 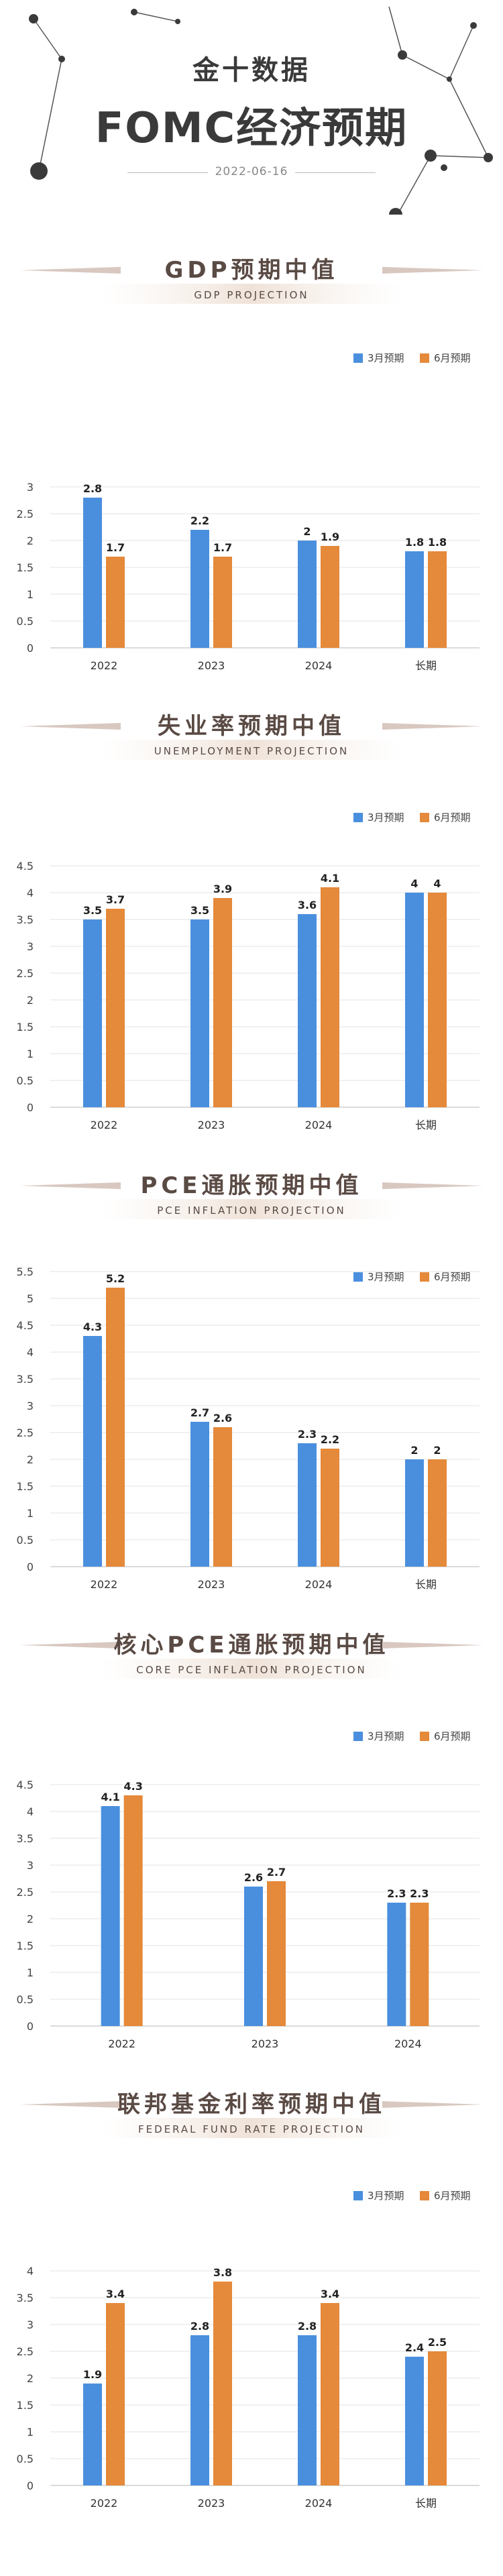 What do you see at coordinates (115, 1278) in the screenshot?
I see `data-label: 5.2` at bounding box center [115, 1278].